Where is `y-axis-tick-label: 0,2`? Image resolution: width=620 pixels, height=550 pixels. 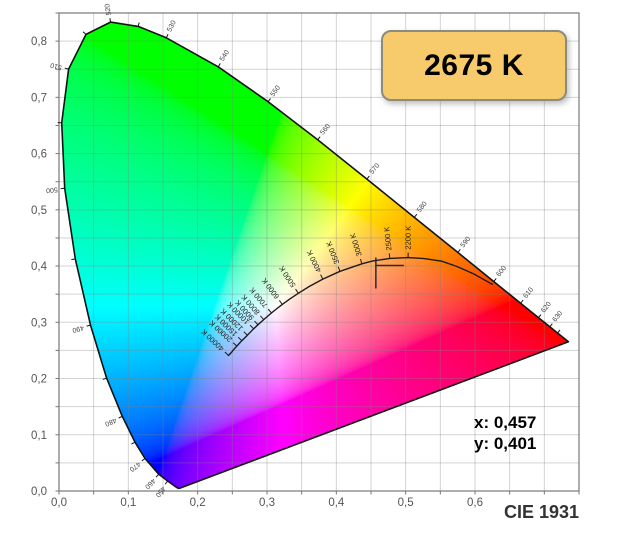 y-axis-tick-label: 0,2 is located at coordinates (39, 380).